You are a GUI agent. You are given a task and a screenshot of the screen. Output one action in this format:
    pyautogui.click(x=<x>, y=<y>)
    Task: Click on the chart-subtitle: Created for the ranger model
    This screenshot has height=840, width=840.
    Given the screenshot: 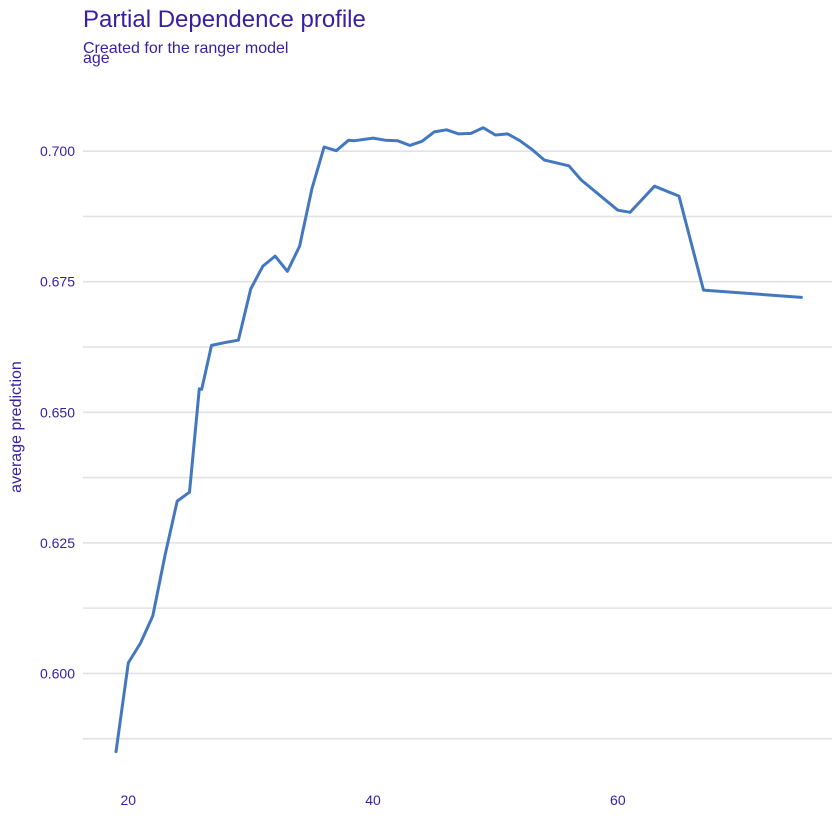 What is the action you would take?
    pyautogui.click(x=186, y=48)
    